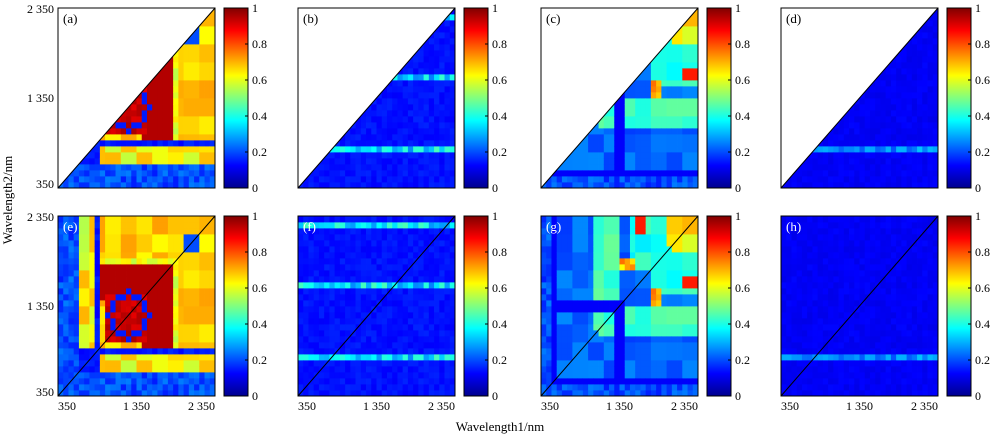 Image resolution: width=1000 pixels, height=437 pixels. What do you see at coordinates (259, 44) in the screenshot?
I see `colorbar-tick-label: 0.8` at bounding box center [259, 44].